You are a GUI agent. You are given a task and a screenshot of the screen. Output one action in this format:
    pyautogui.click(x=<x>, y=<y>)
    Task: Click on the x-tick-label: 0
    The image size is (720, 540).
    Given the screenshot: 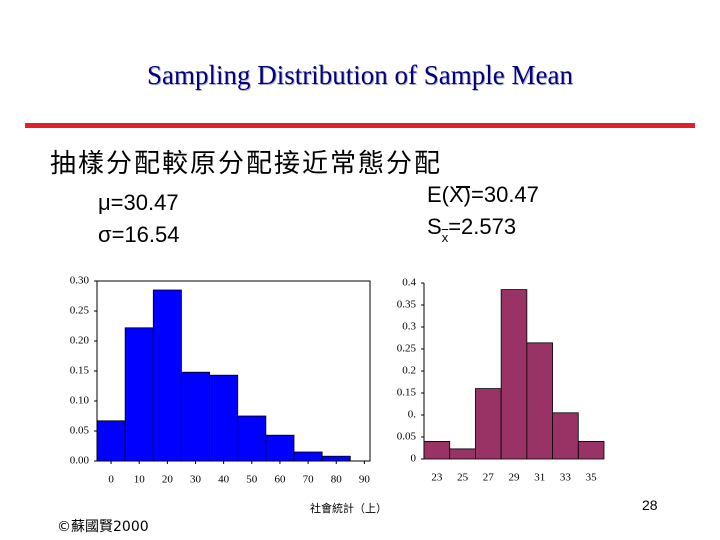 What is the action you would take?
    pyautogui.click(x=111, y=480)
    